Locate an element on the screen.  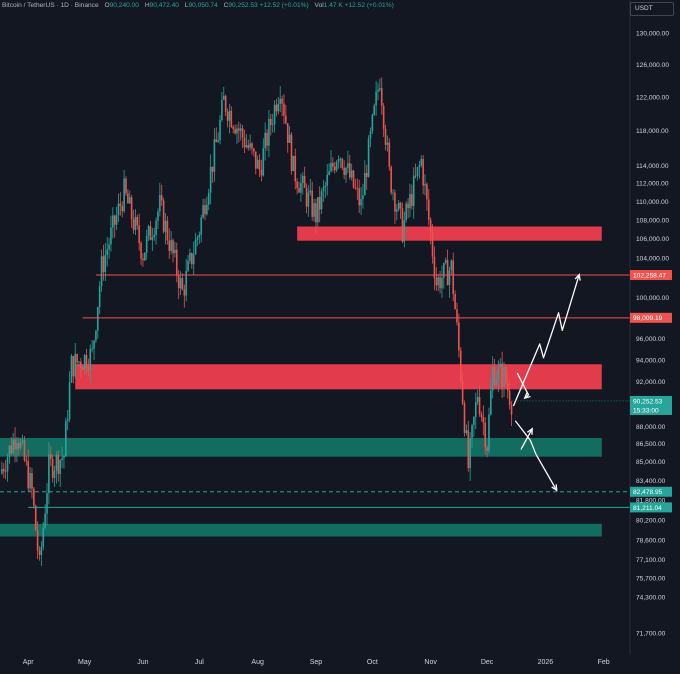
change-value: +12.52 (+0.01%) is located at coordinates (284, 5).